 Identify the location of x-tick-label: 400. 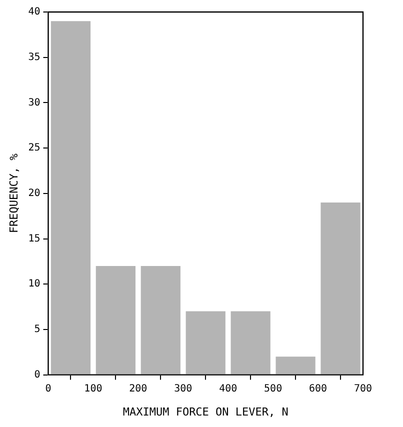
(228, 388).